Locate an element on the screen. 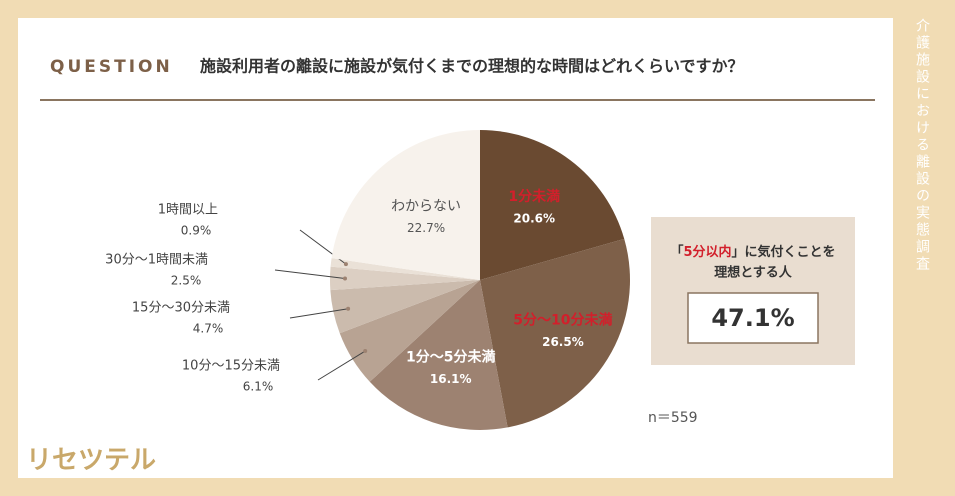 The height and width of the screenshot is (496, 955). callout-line2: 理想とする人 is located at coordinates (753, 273).